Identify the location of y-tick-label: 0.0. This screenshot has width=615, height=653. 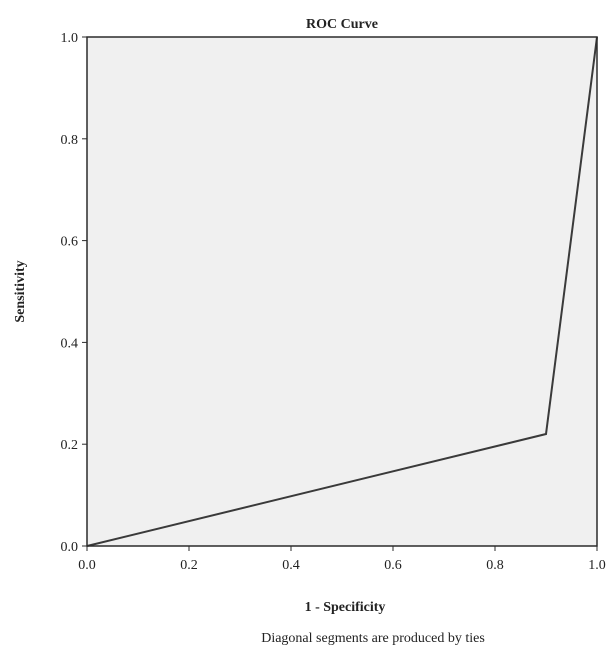
(70, 547).